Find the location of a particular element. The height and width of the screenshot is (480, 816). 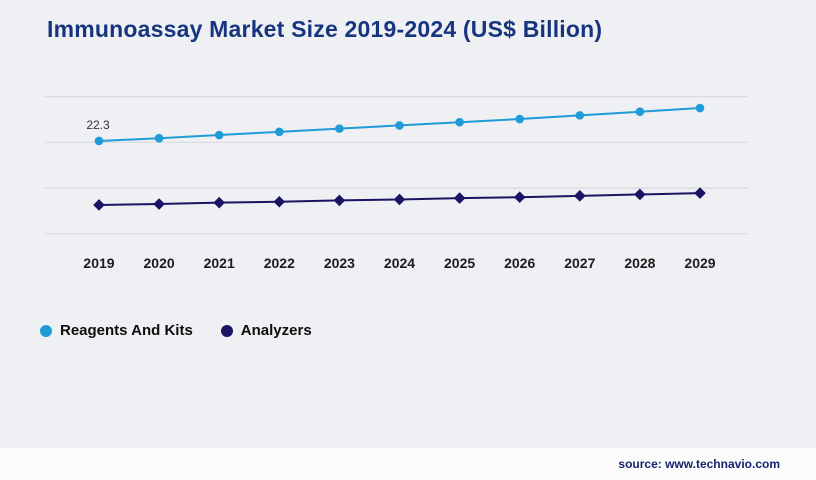

x-axis-label: 2029 is located at coordinates (699, 263).